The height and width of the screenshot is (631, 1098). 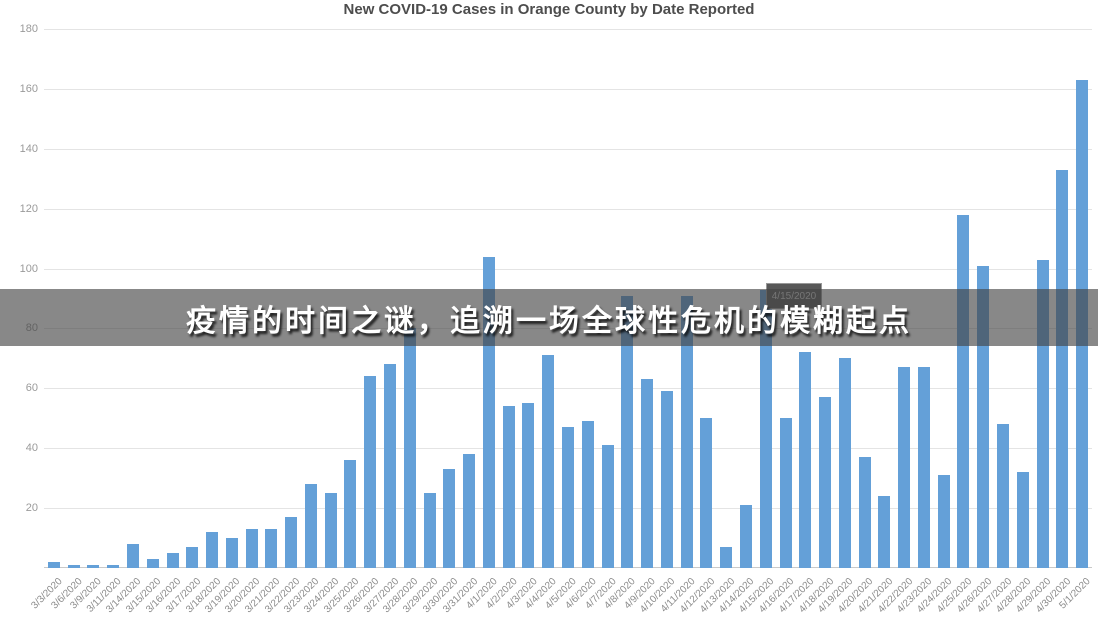 I want to click on y-tick-label: 180, so click(x=28, y=29).